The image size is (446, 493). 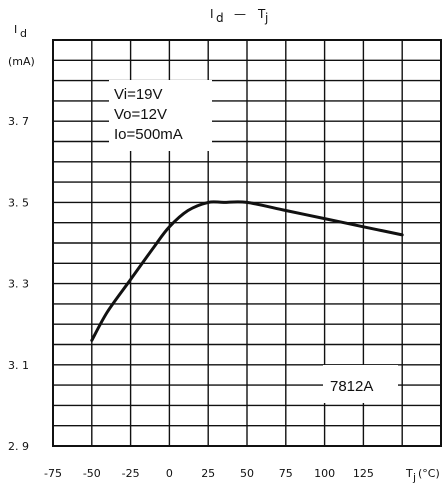 What do you see at coordinates (92, 473) in the screenshot?
I see `x-tick-label: -50` at bounding box center [92, 473].